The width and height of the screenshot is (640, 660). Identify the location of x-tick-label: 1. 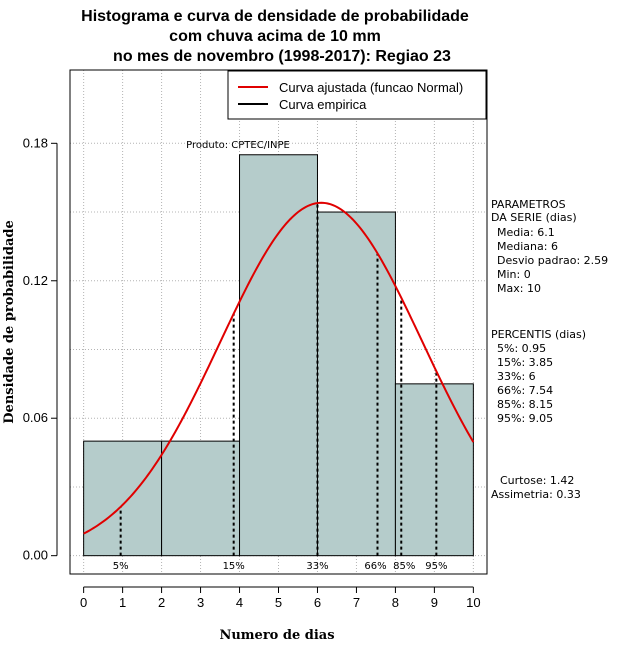
(122, 602).